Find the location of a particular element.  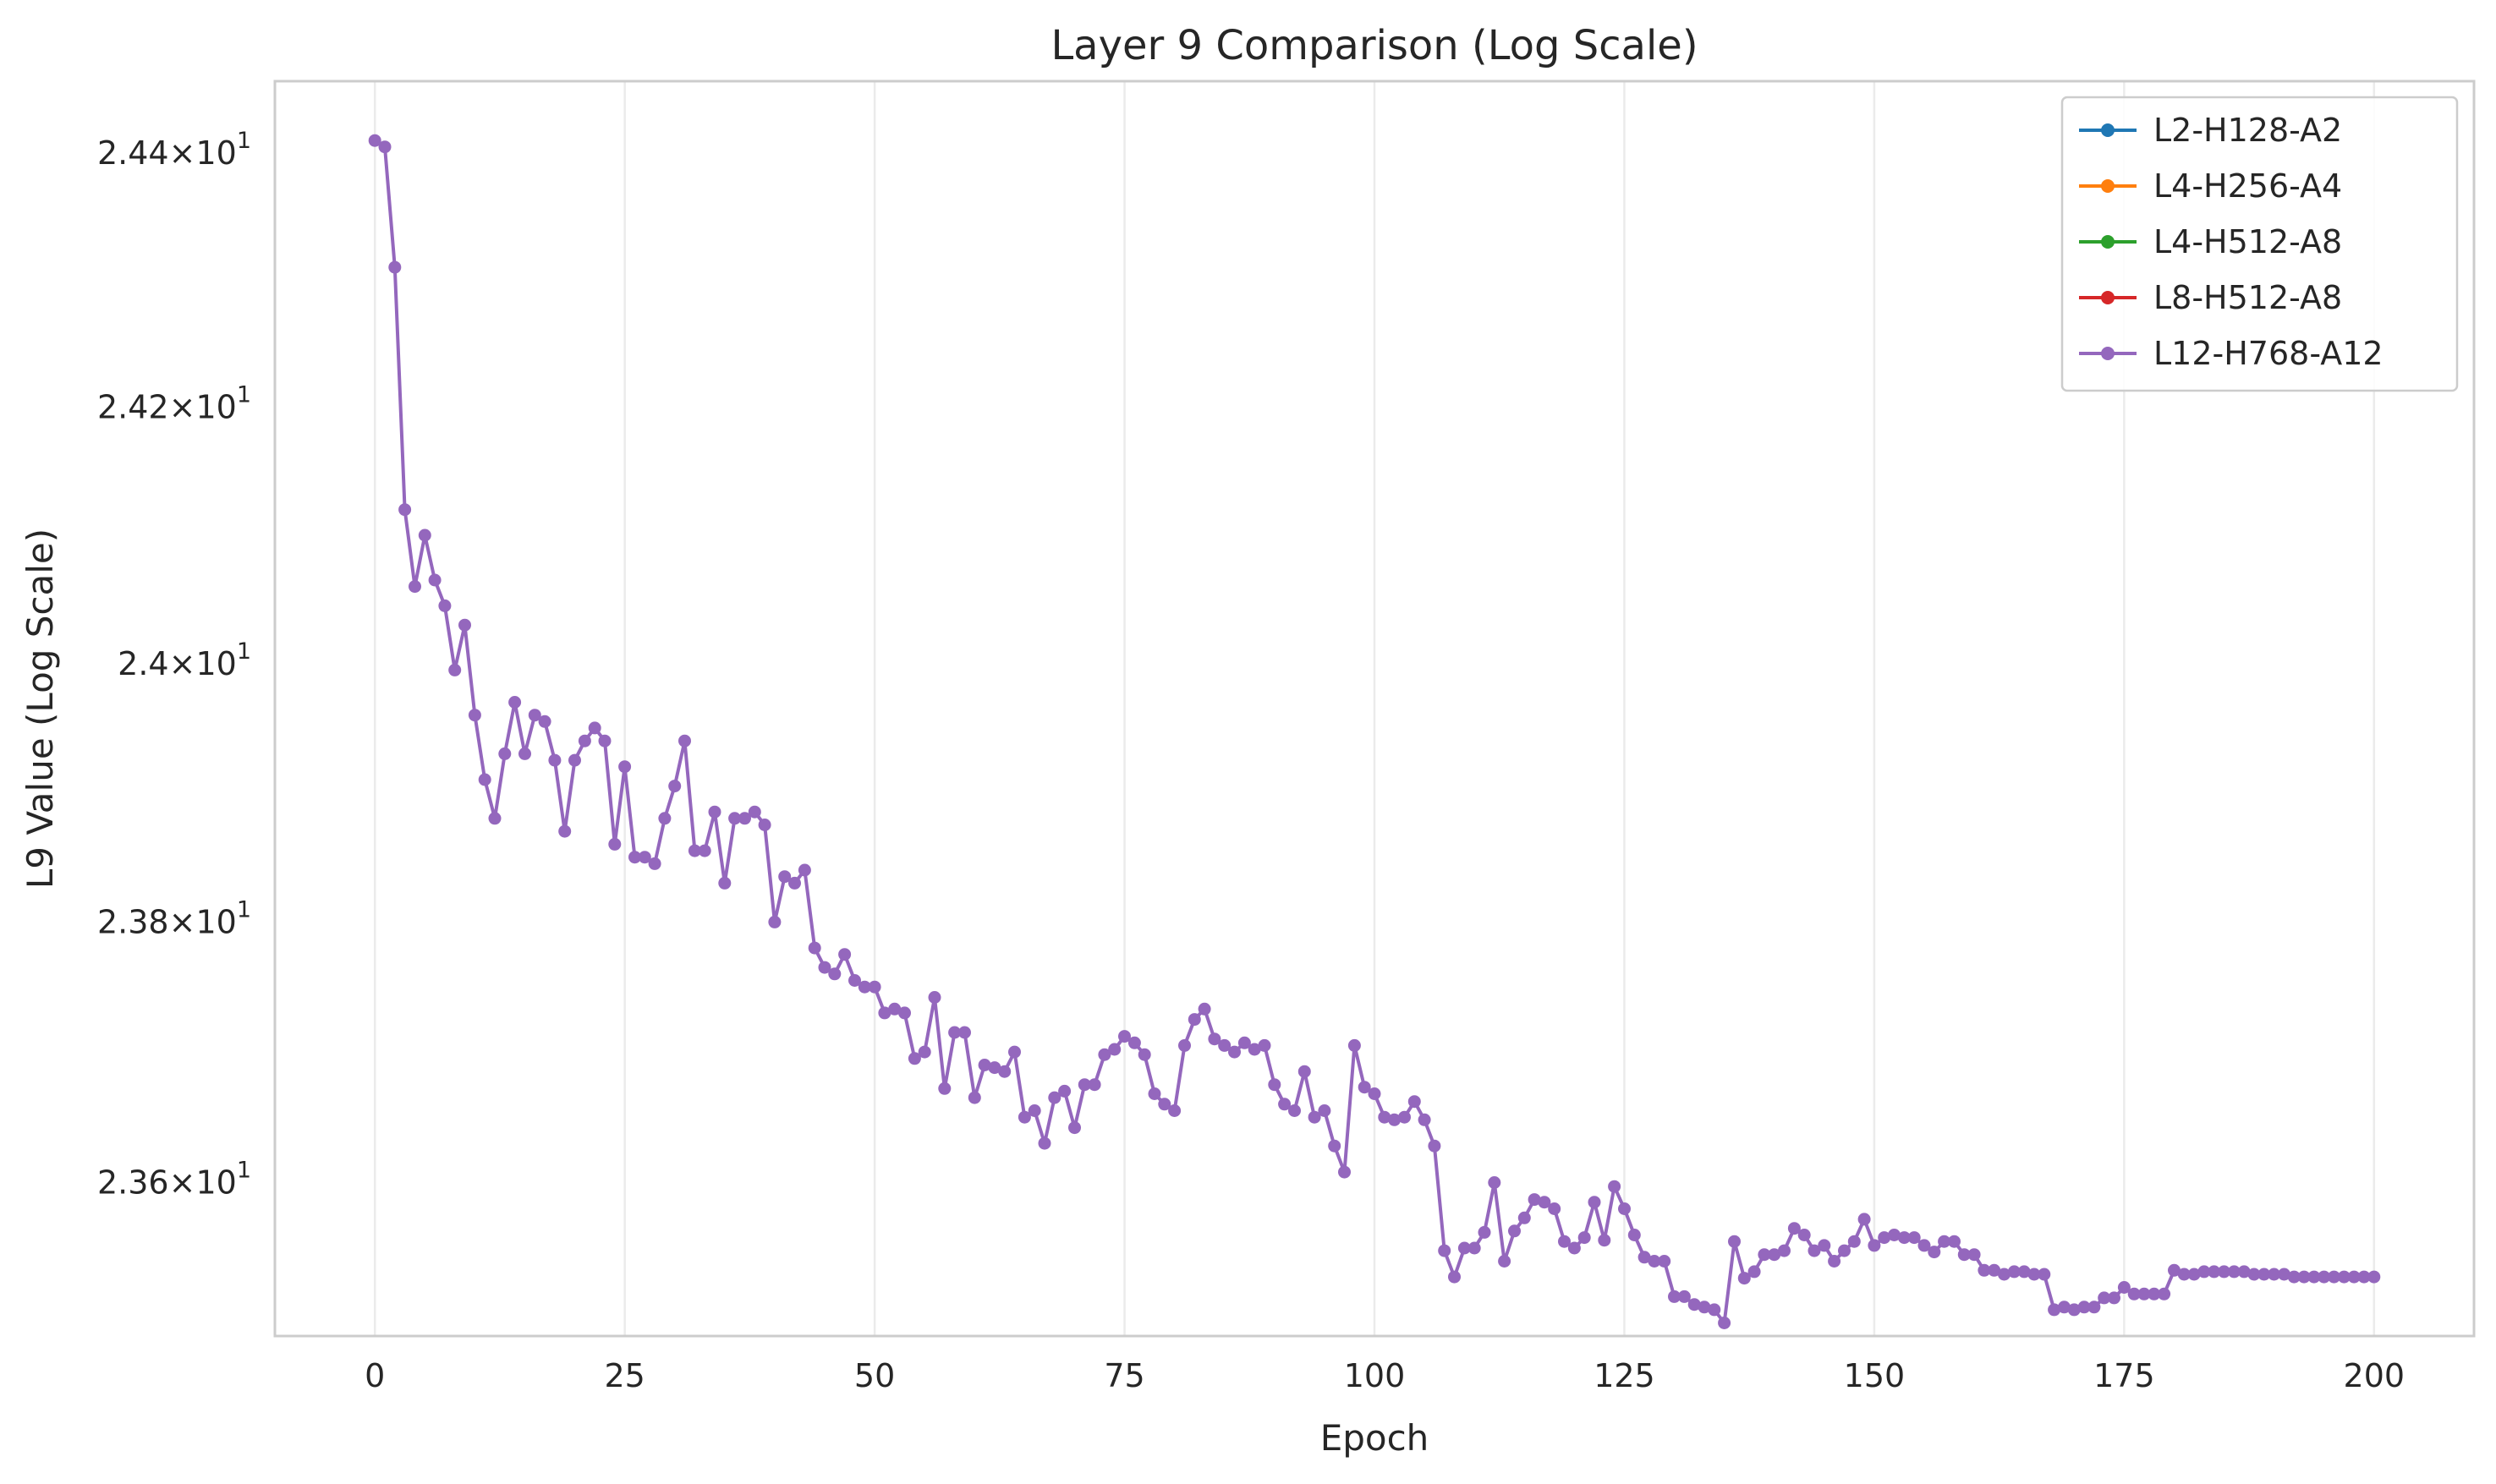

y-tick-exponent: 1 is located at coordinates (244, 1171).